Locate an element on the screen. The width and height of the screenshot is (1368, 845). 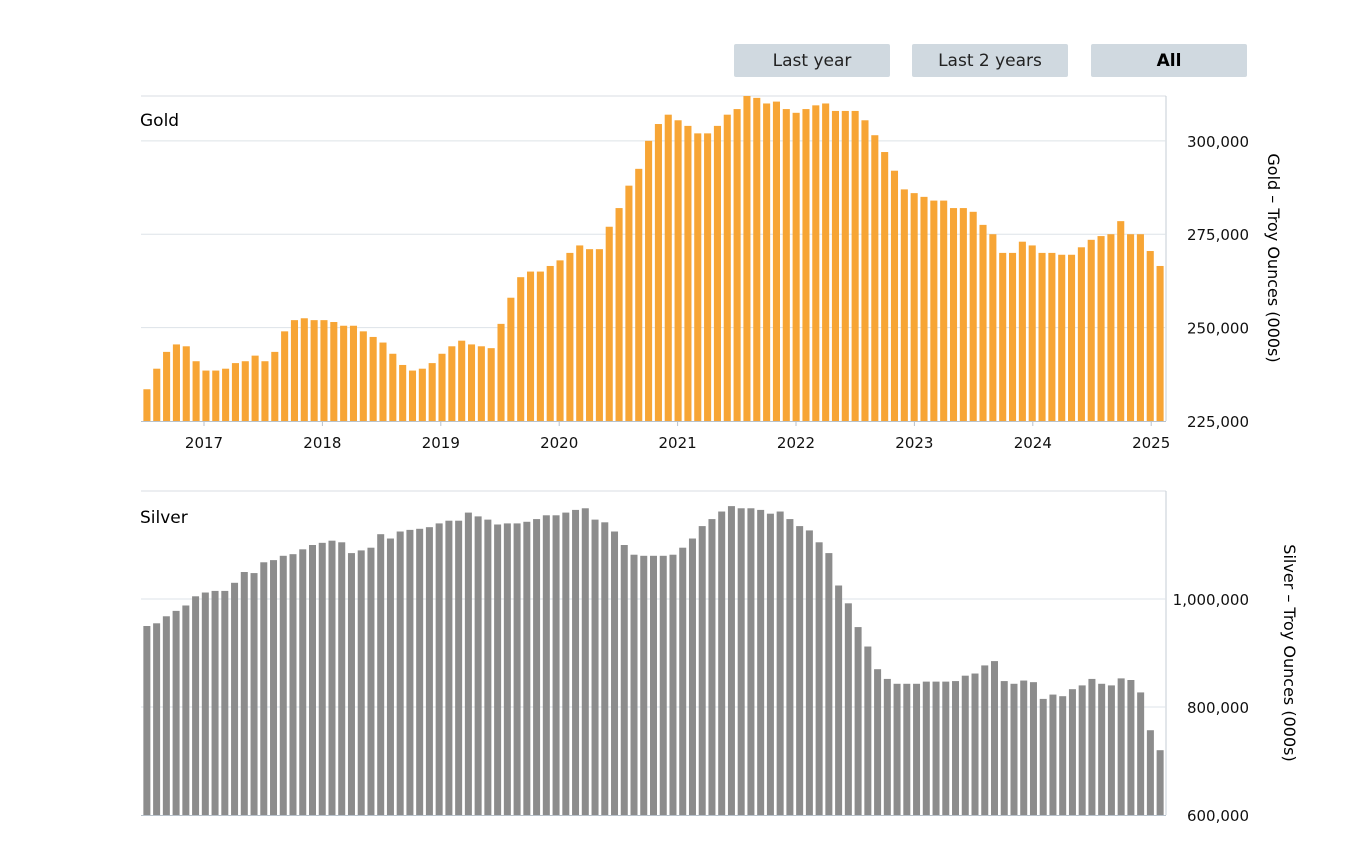
gold-y-tick-label: 250,000 is located at coordinates (1218, 329).